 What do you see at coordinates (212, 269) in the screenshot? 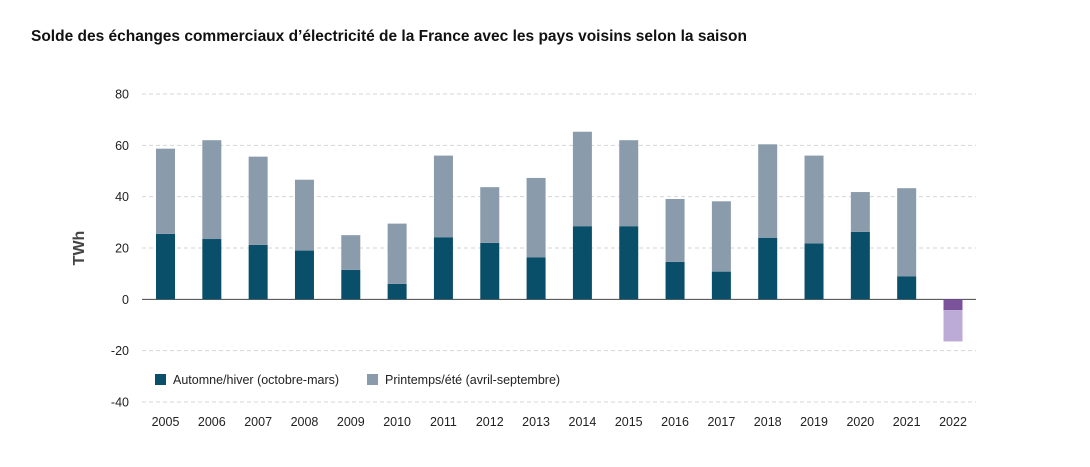
I see `bar-segment-automne-hiver-2006` at bounding box center [212, 269].